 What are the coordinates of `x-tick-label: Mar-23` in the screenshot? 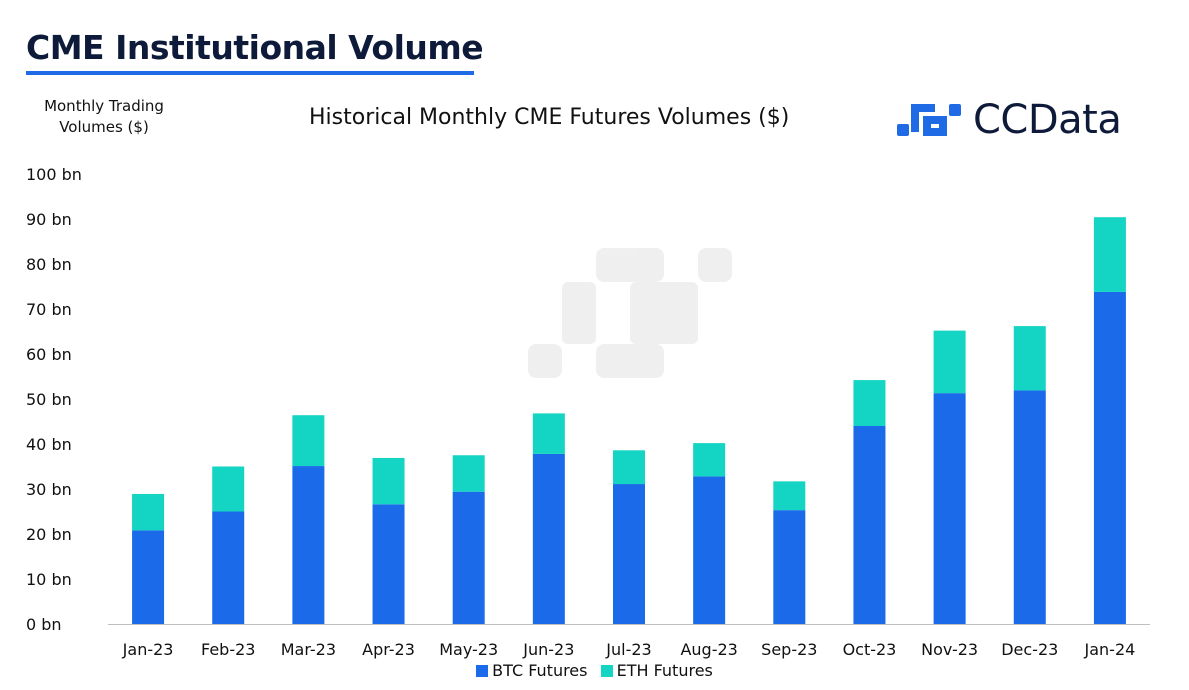 It's located at (308, 649).